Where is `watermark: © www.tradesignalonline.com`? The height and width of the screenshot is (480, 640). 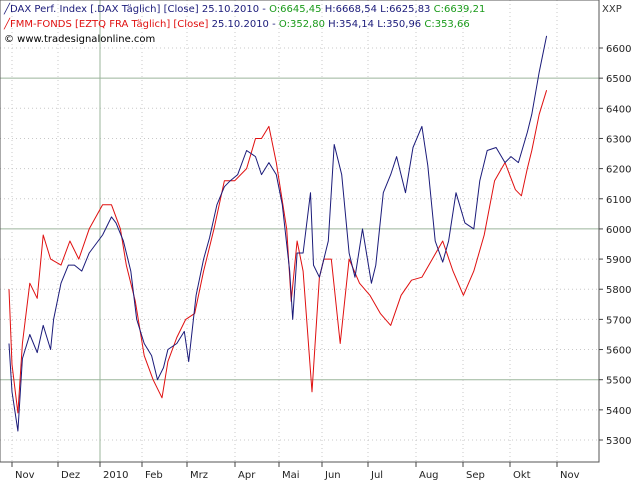
watermark: © www.tradesignalonline.com is located at coordinates (80, 39).